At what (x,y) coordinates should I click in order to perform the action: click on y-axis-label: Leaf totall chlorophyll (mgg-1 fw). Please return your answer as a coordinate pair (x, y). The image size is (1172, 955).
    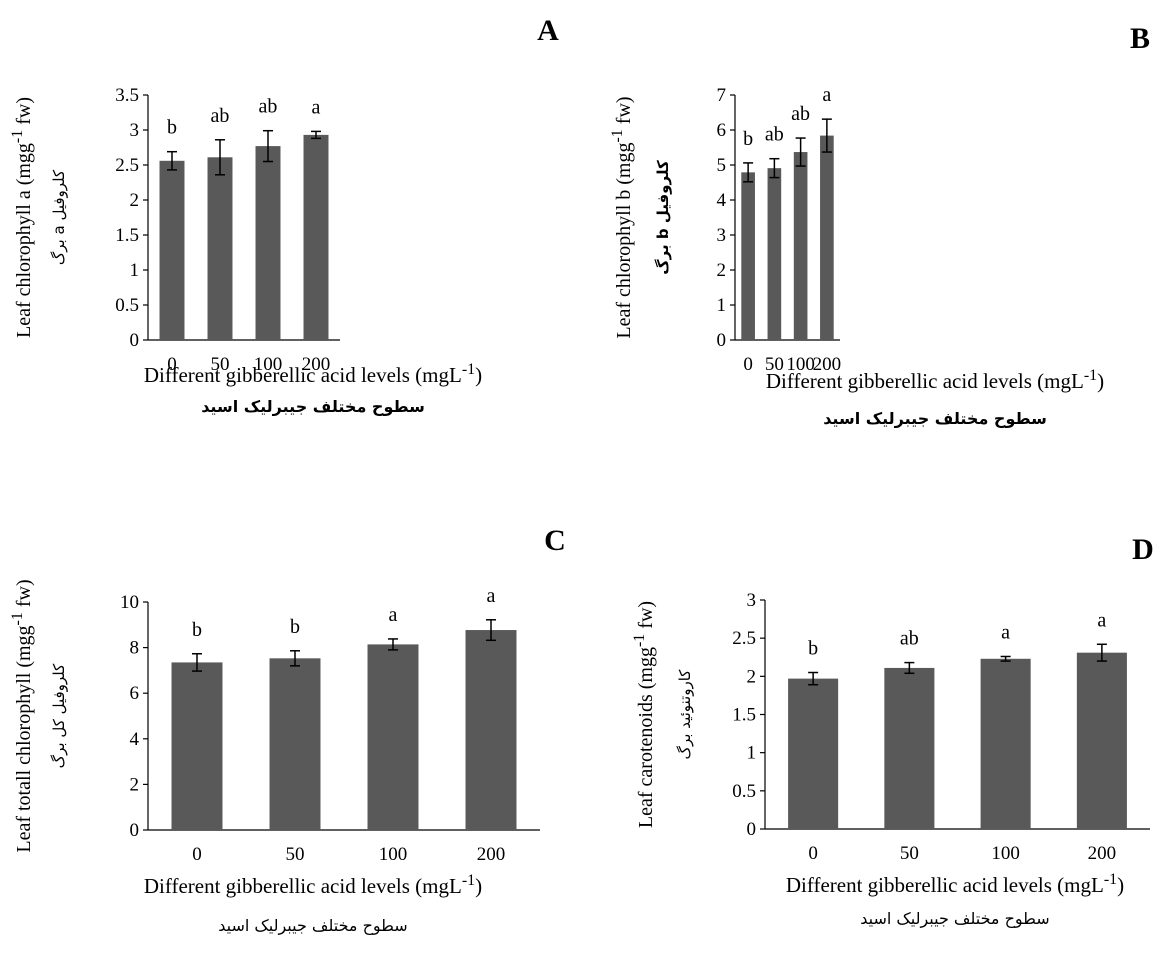
    Looking at the image, I should click on (22, 715).